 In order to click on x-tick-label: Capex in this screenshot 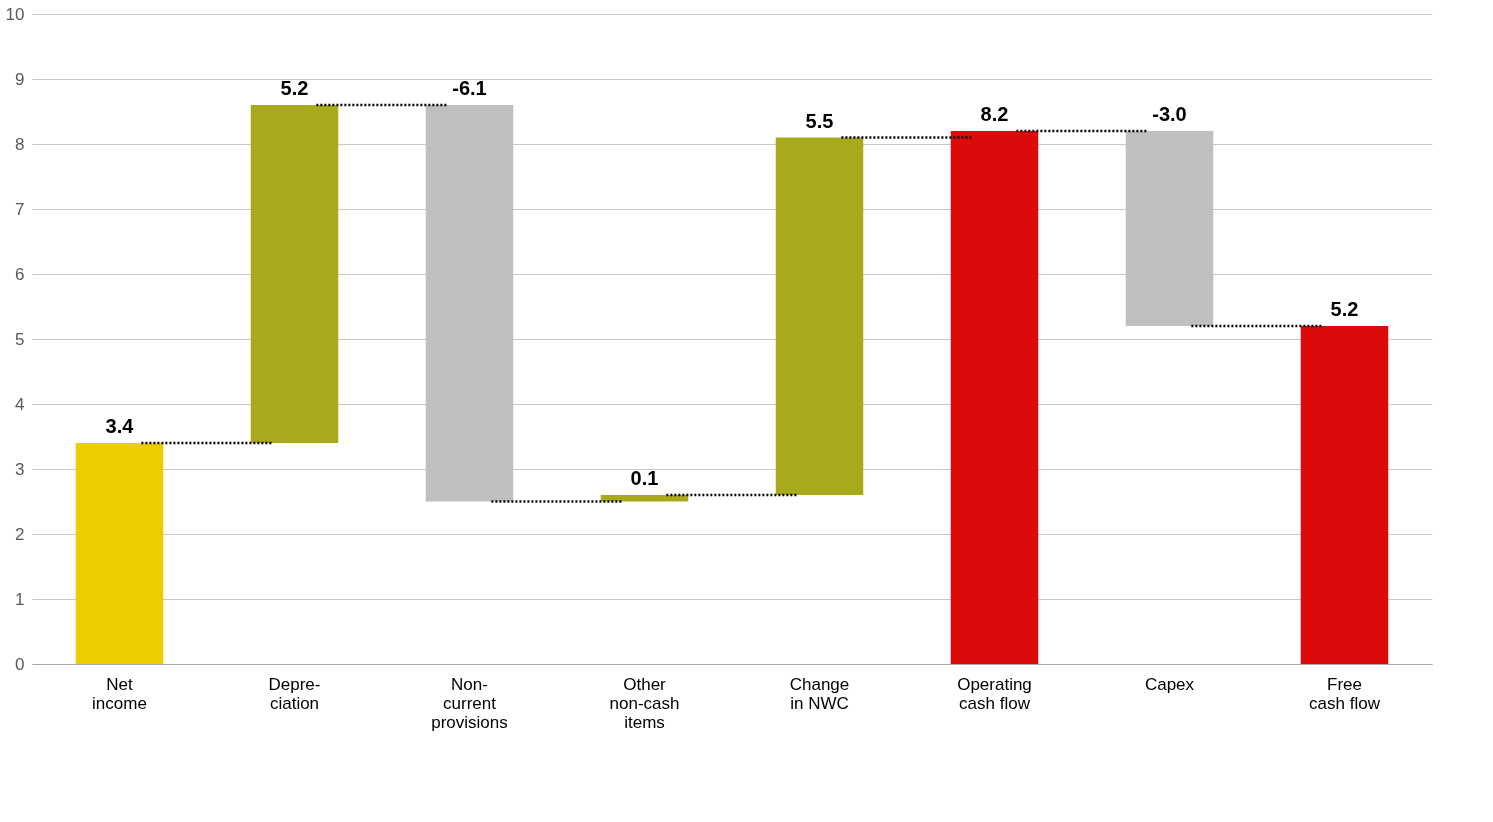, I will do `click(1169, 684)`.